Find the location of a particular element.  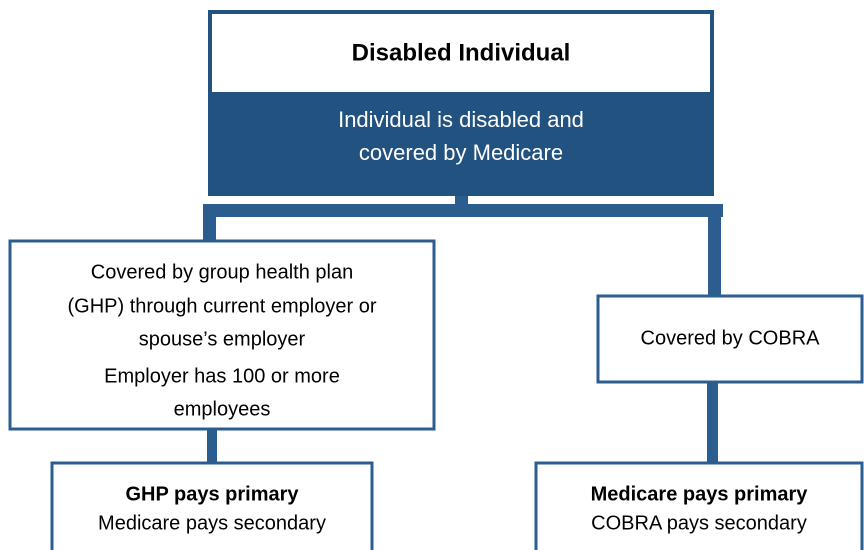

root-title: Disabled Individual is located at coordinates (461, 52).